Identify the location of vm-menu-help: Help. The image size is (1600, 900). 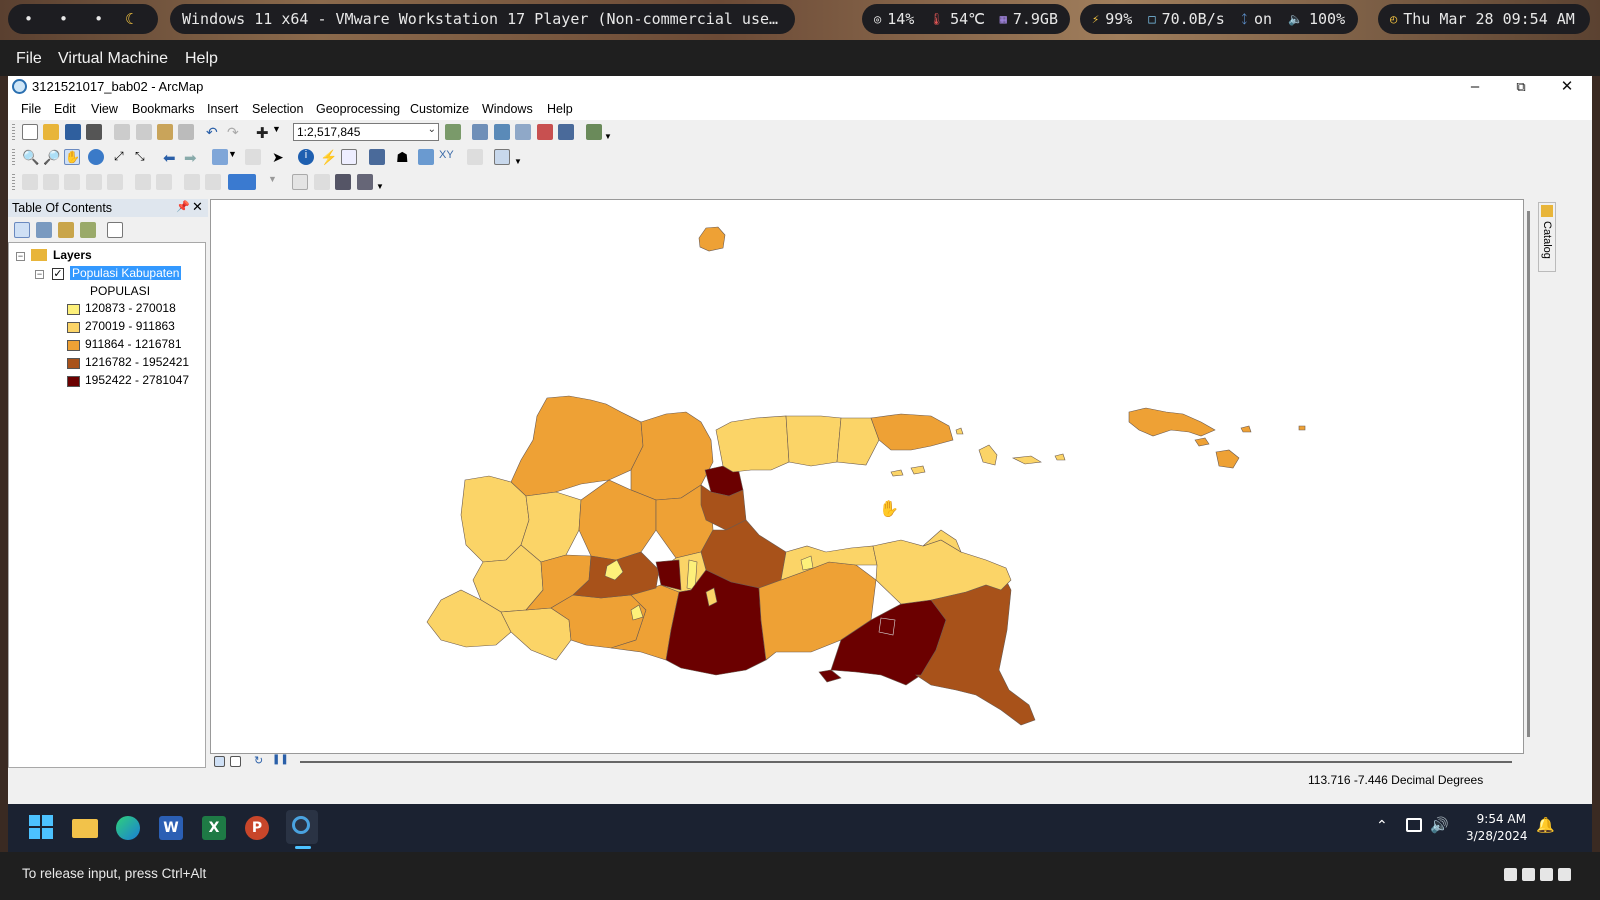
(201, 58).